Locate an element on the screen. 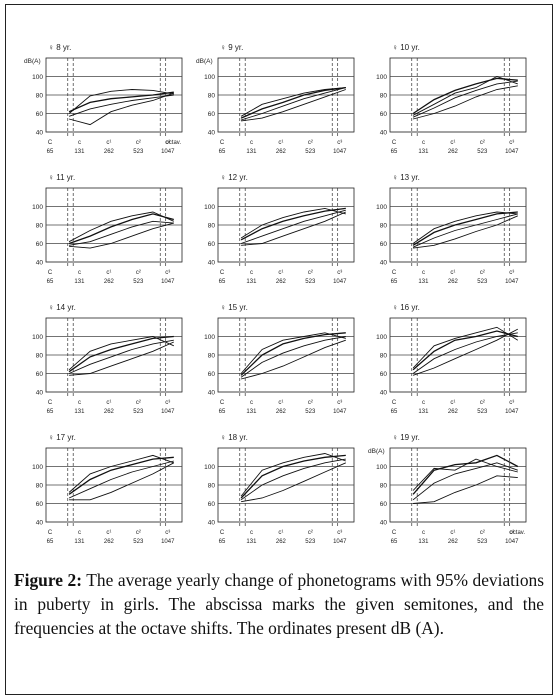  panel-title: ♀ 18 yr. is located at coordinates (234, 437).